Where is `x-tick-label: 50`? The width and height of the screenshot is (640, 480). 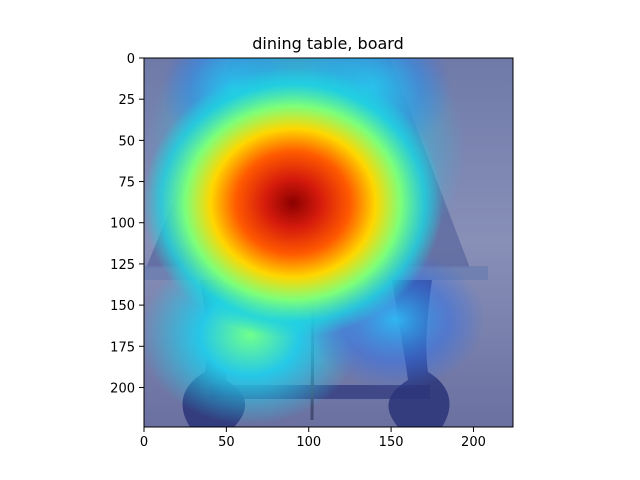 x-tick-label: 50 is located at coordinates (226, 442).